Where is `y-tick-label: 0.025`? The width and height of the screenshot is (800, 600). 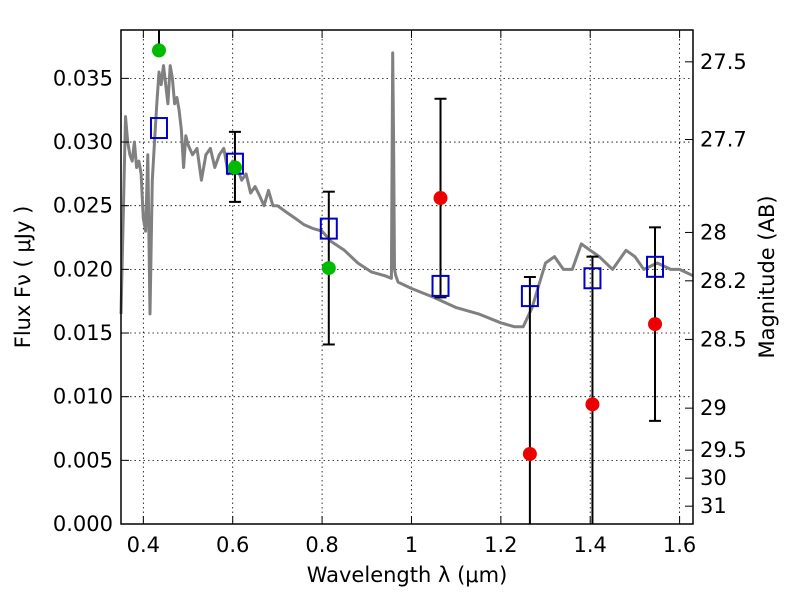 y-tick-label: 0.025 is located at coordinates (83, 206).